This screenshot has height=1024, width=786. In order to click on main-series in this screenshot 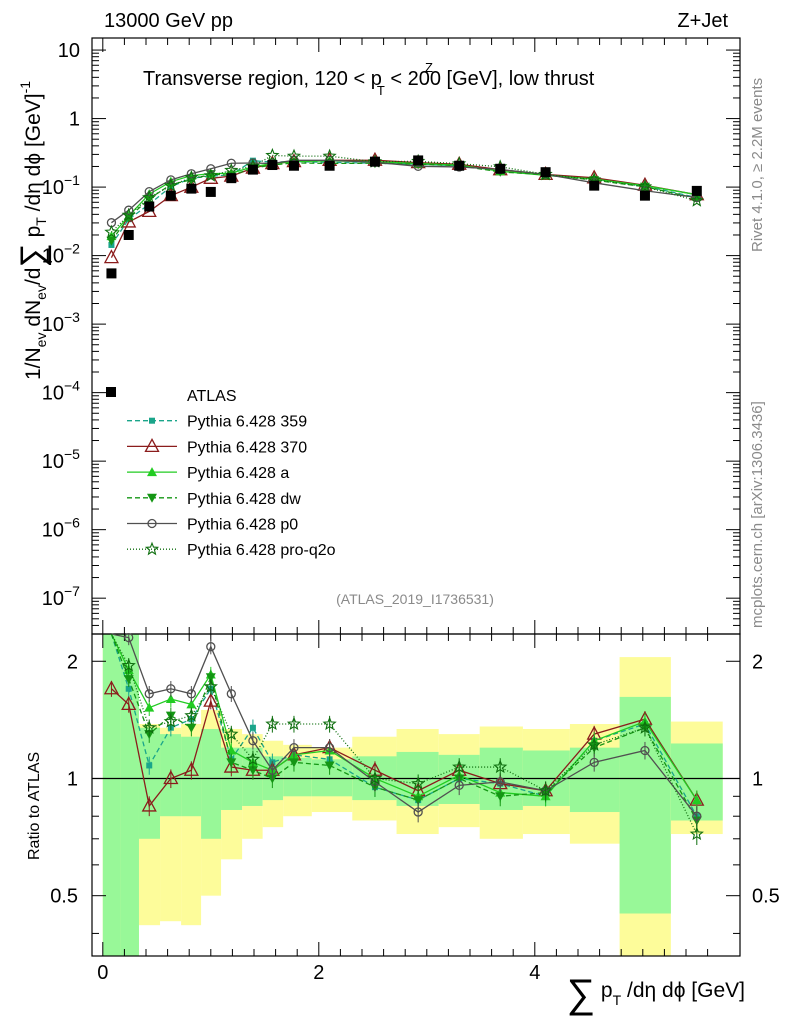, I will do `click(404, 213)`.